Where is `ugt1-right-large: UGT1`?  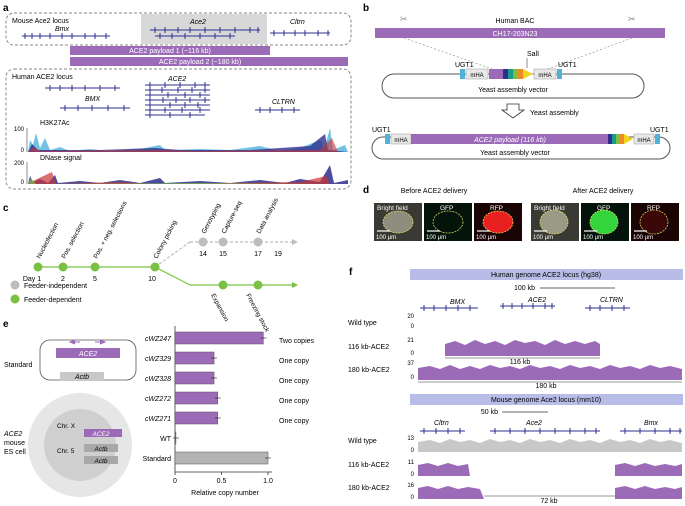 ugt1-right-large: UGT1 is located at coordinates (659, 130).